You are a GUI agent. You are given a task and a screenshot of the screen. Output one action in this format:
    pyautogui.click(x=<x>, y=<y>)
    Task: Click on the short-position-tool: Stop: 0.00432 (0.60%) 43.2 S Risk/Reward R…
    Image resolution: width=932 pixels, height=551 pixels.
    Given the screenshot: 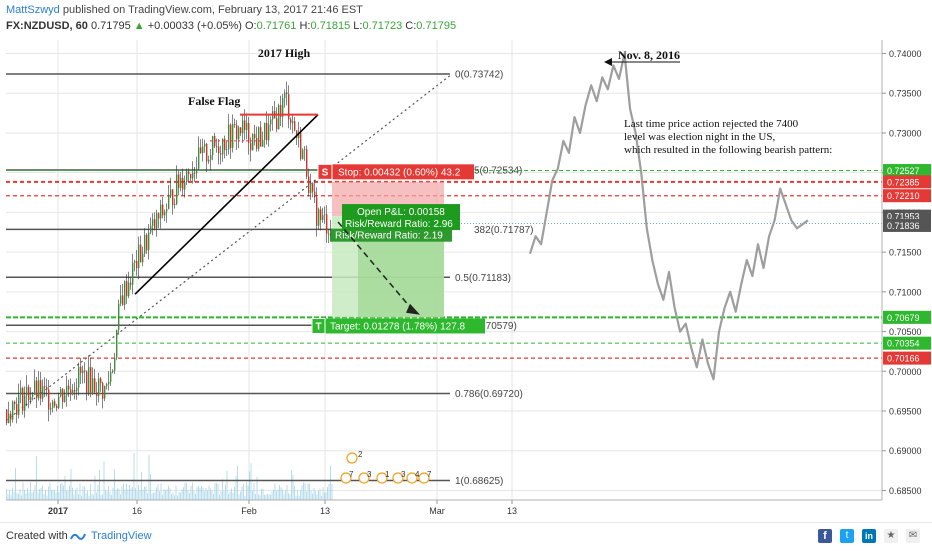 What is the action you would take?
    pyautogui.click(x=398, y=248)
    